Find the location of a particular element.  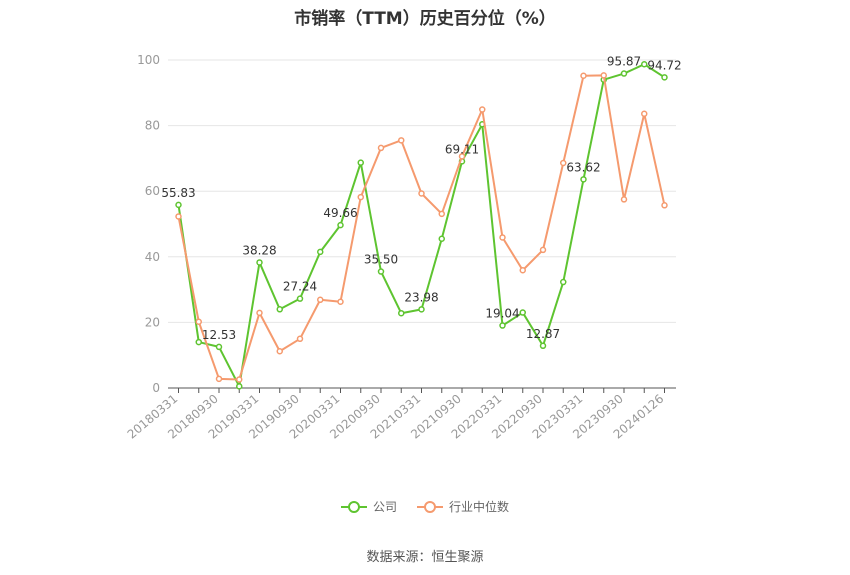

legend-label: 公司 is located at coordinates (384, 507).